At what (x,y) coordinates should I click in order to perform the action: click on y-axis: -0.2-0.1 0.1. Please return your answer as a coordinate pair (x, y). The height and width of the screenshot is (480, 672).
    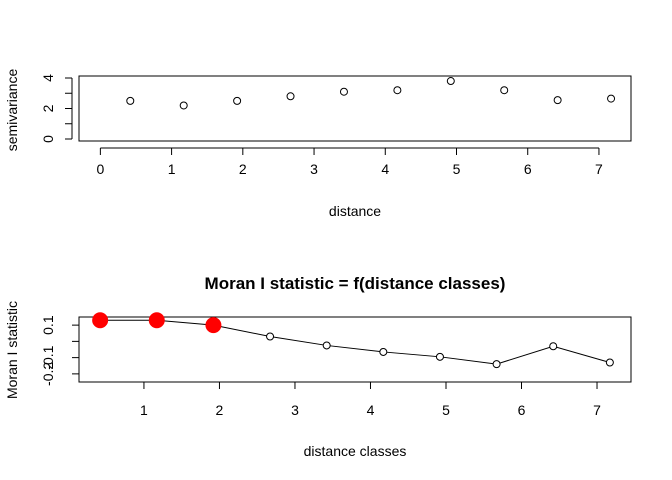
    Looking at the image, I should click on (60, 350).